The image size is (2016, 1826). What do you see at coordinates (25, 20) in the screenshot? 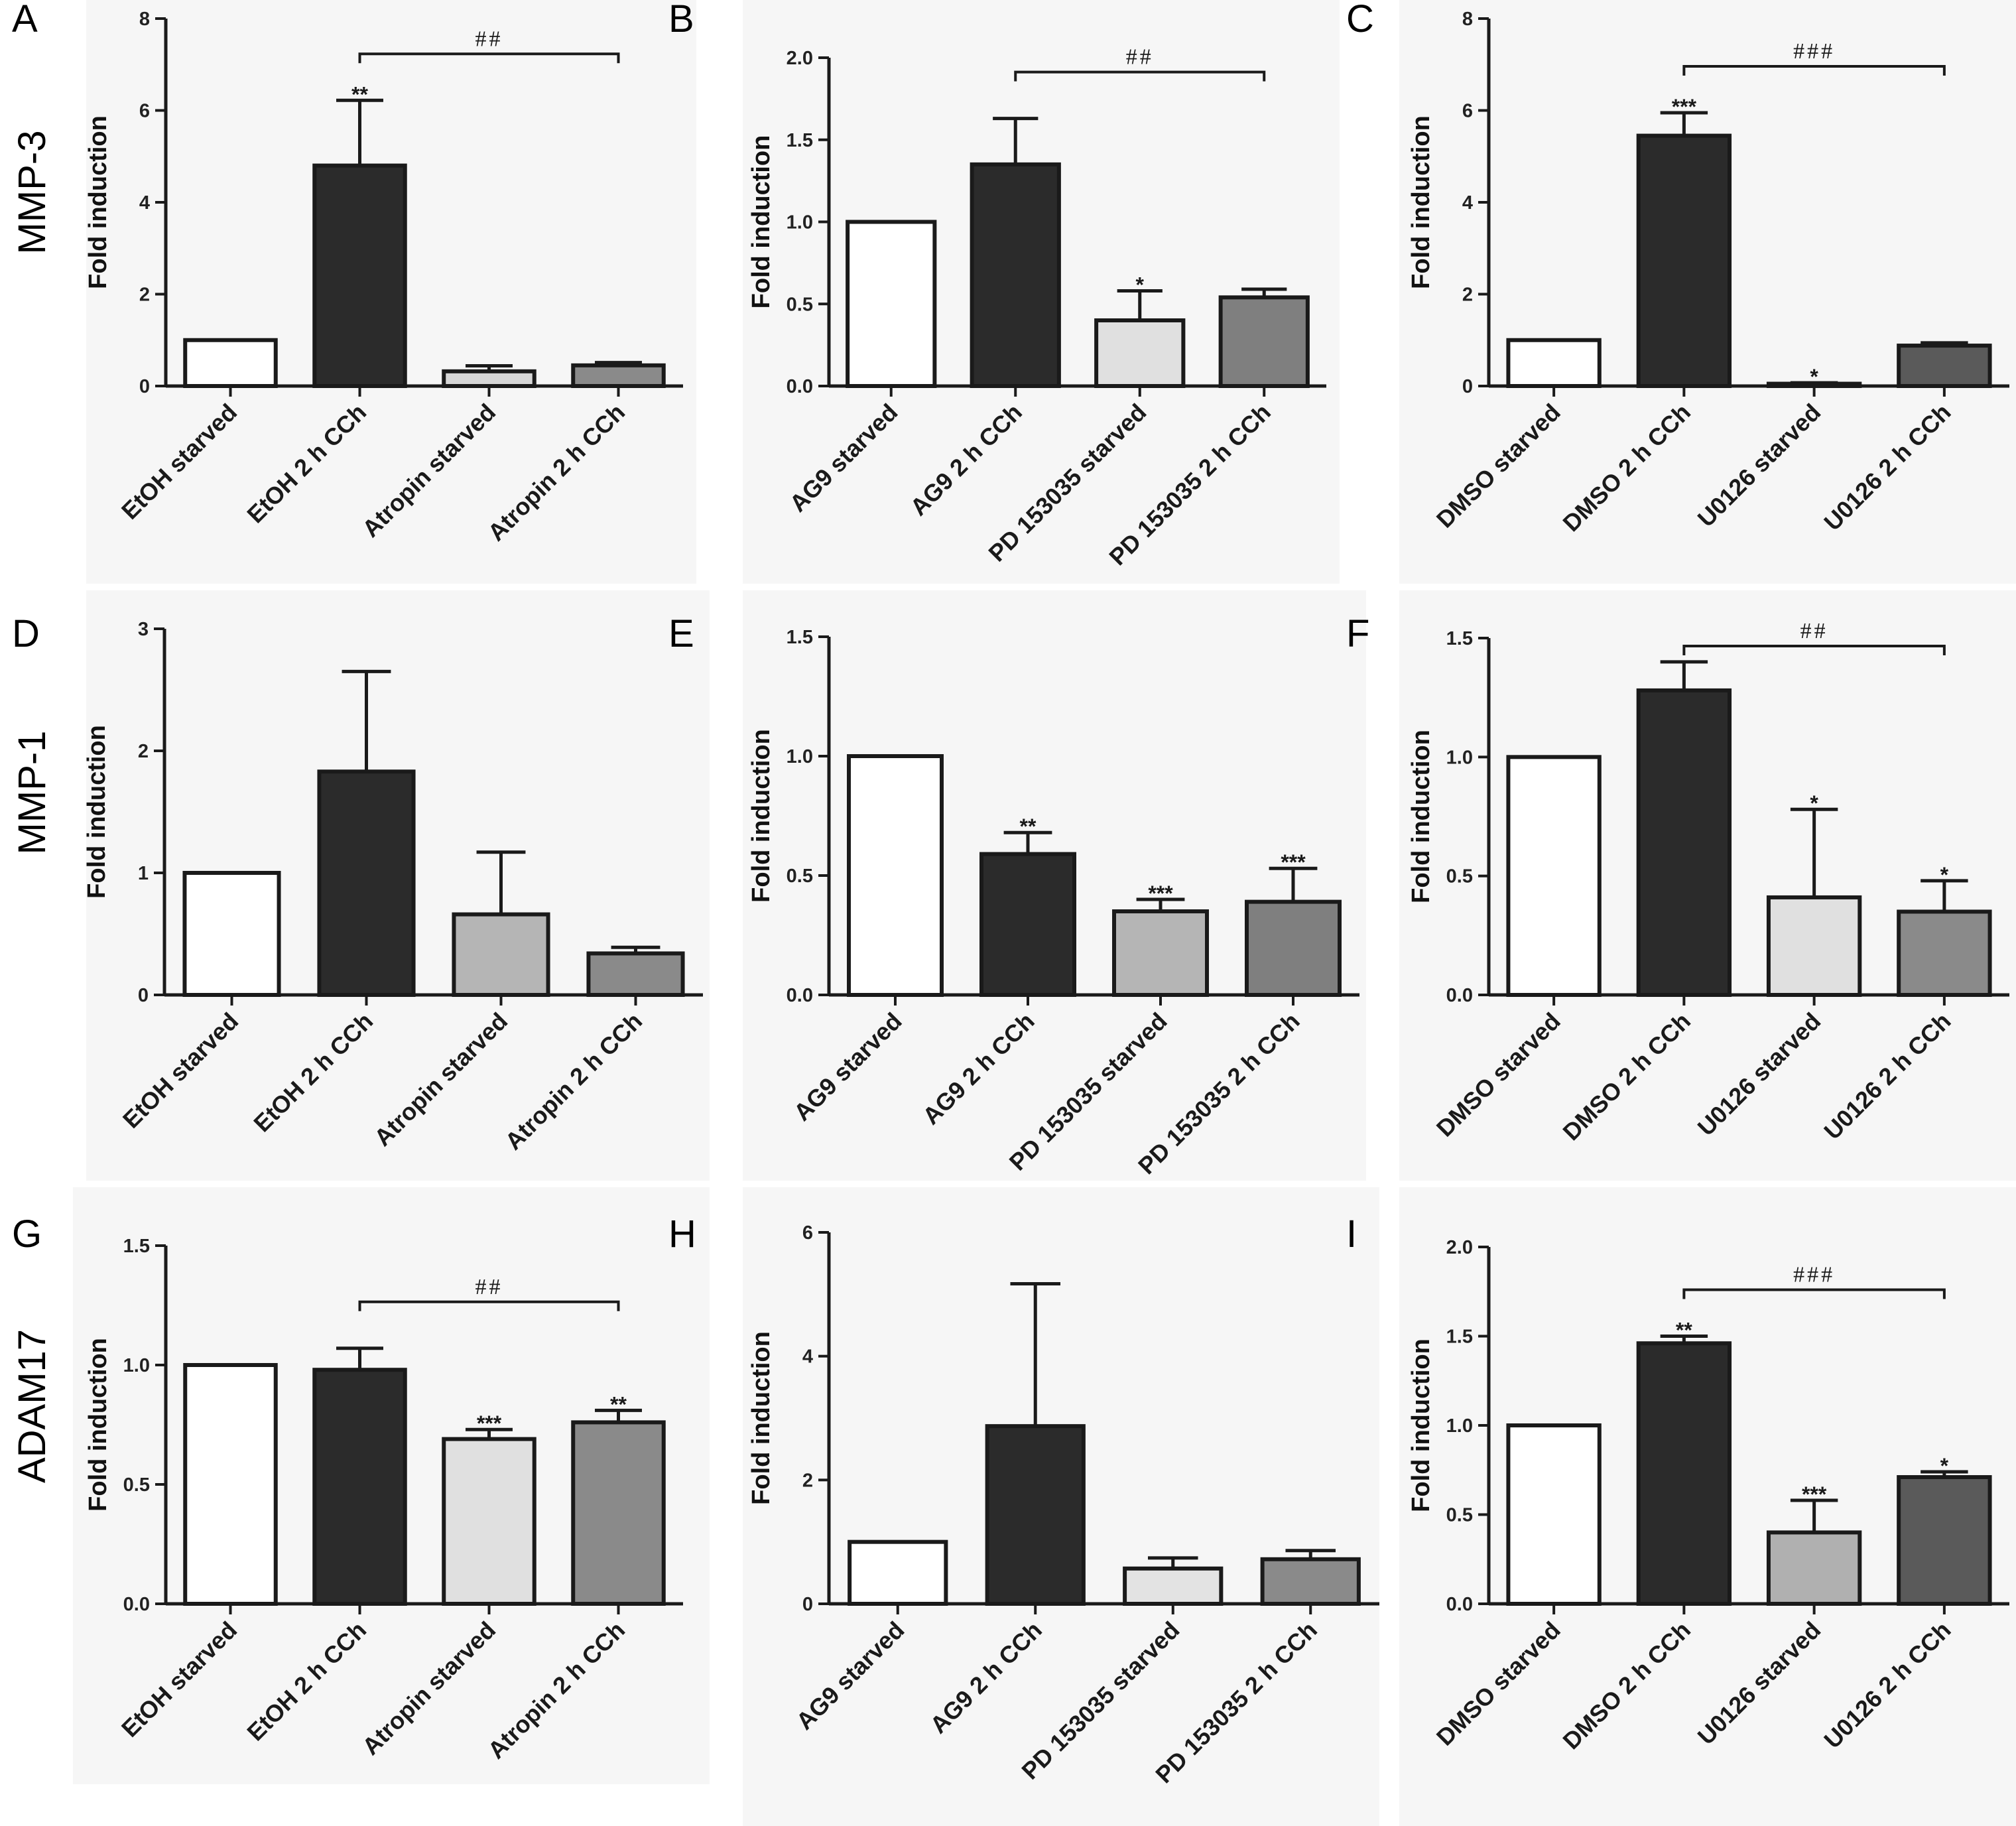
I see `panel-letter: A` at bounding box center [25, 20].